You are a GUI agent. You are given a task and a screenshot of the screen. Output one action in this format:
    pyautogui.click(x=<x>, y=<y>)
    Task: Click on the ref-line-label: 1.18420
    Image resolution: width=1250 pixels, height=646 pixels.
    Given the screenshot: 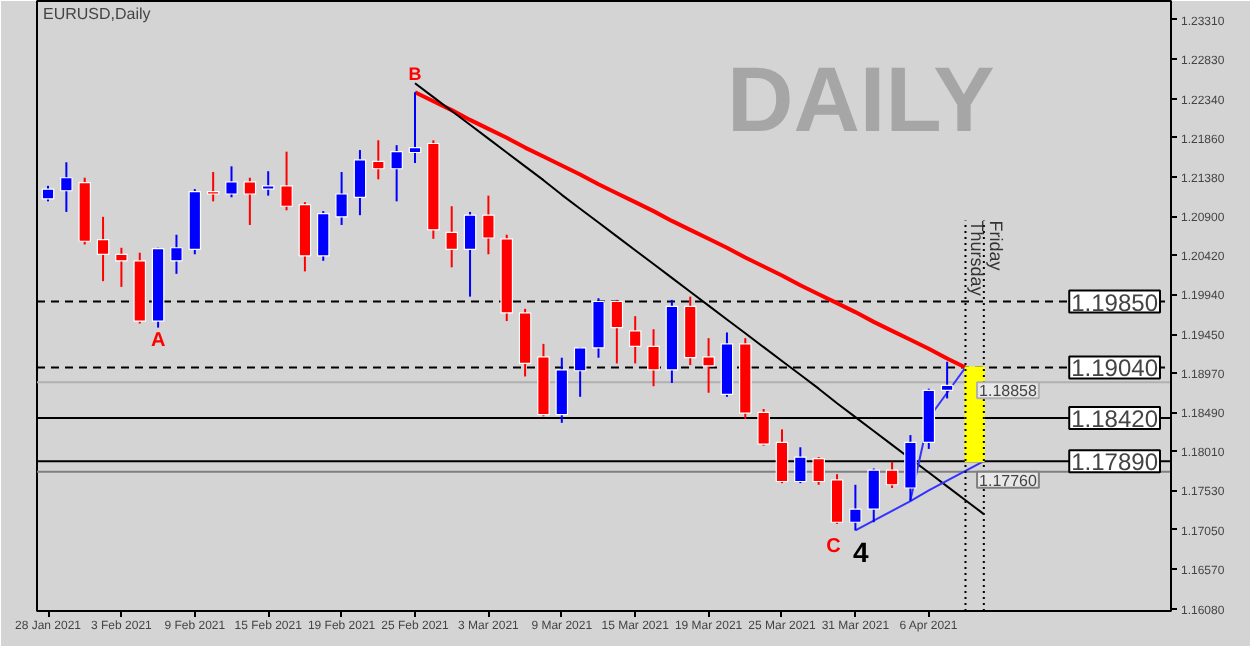 What is the action you would take?
    pyautogui.click(x=1115, y=418)
    